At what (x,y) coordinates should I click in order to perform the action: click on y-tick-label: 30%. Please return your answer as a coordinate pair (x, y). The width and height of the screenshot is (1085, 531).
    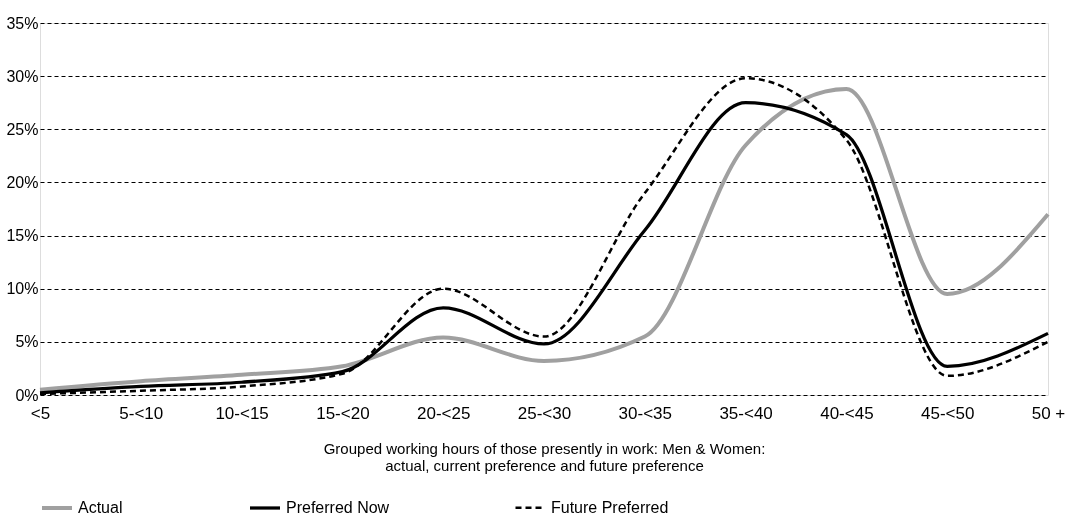
    Looking at the image, I should click on (22, 76).